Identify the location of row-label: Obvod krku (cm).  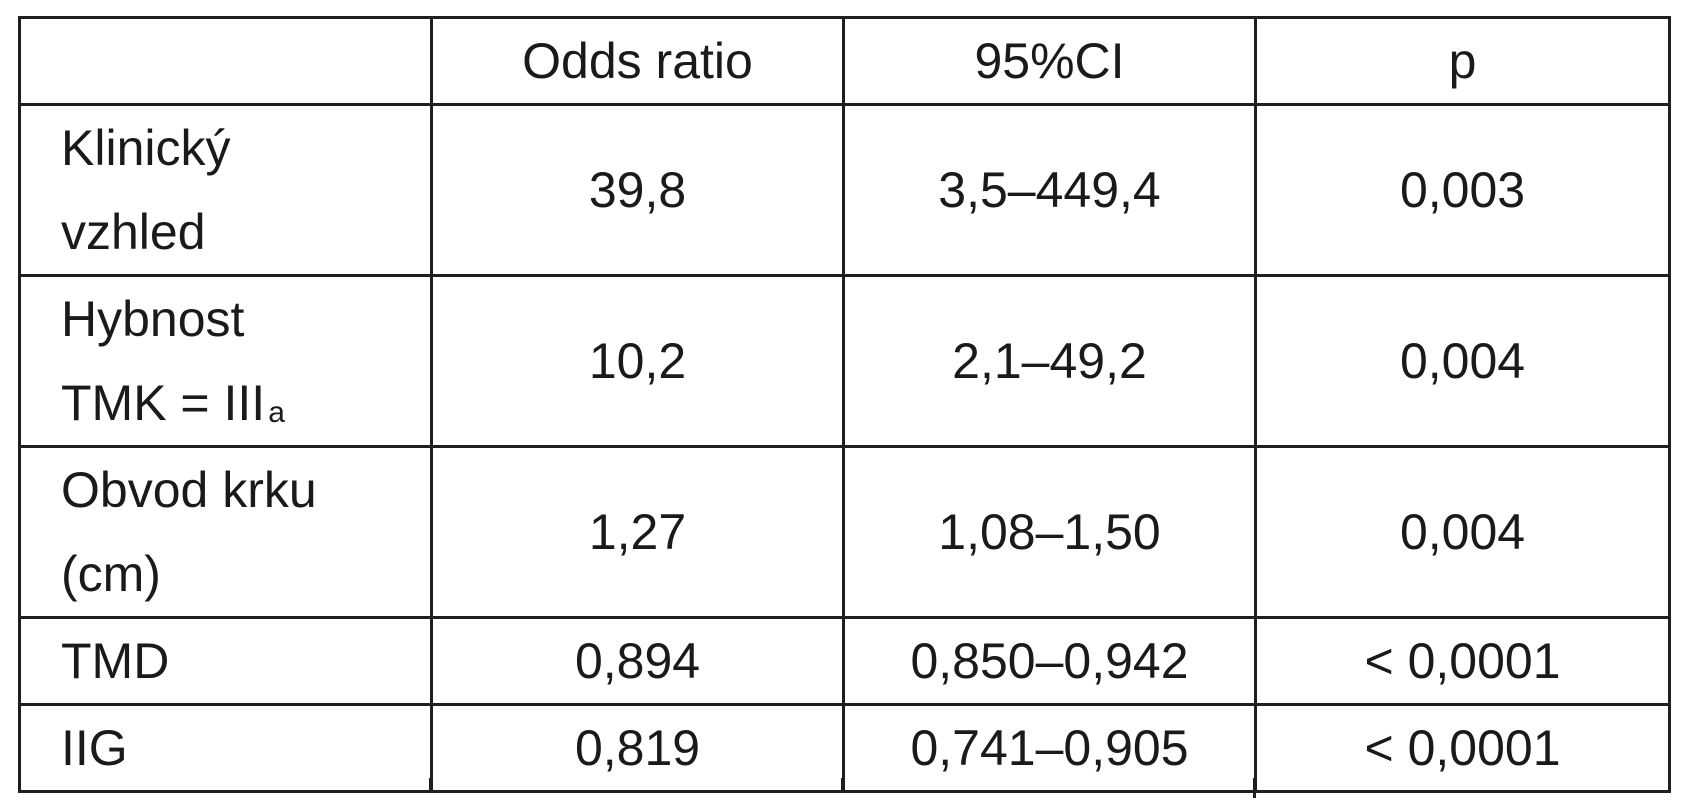
(225, 532).